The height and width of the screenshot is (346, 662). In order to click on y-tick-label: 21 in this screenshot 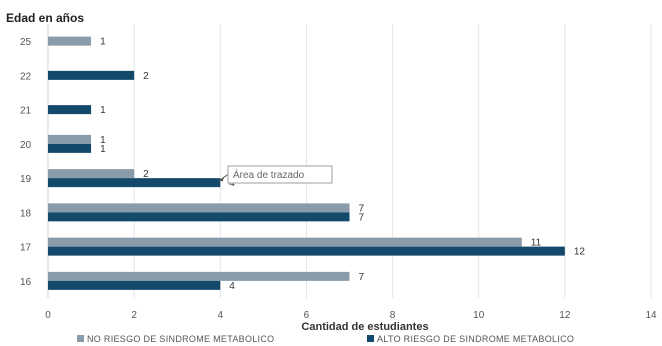, I will do `click(26, 111)`.